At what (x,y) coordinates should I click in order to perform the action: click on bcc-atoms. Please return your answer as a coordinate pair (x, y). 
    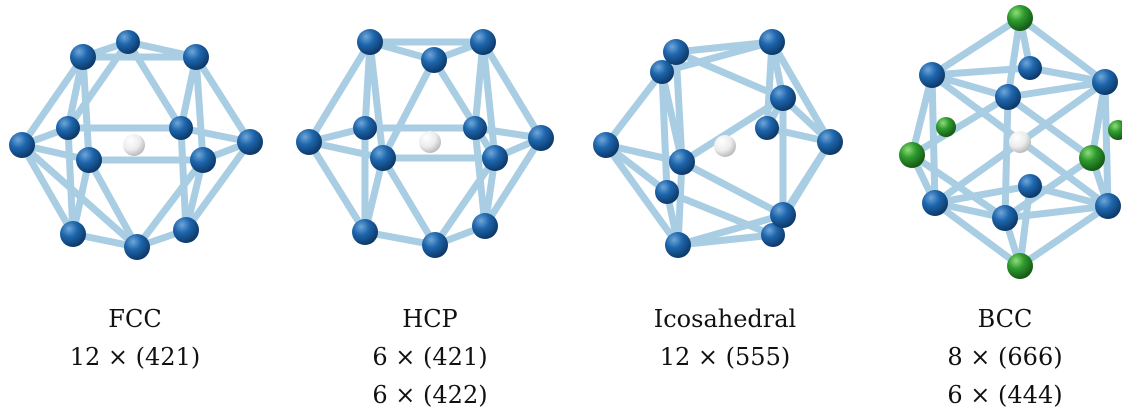
    Looking at the image, I should click on (1010, 142).